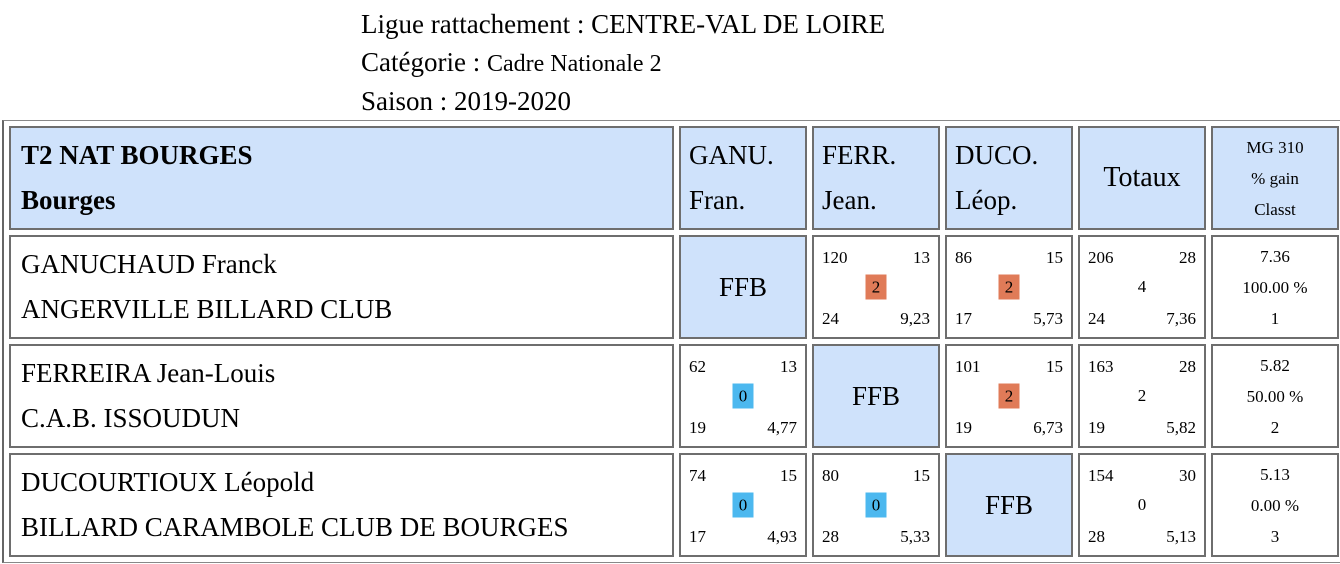 The image size is (1340, 564). What do you see at coordinates (782, 536) in the screenshot?
I see `moyenne-value: 4,93` at bounding box center [782, 536].